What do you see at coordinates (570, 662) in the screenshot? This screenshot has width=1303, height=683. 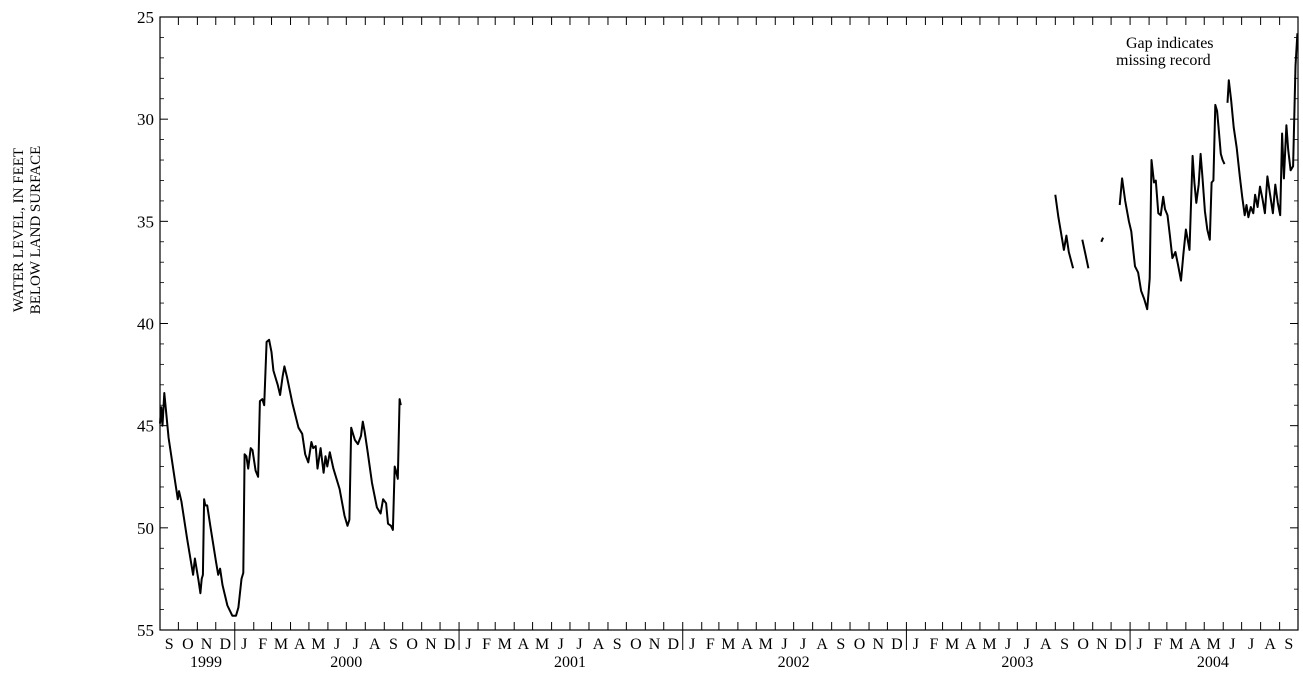 I see `x-year-label: 2001` at bounding box center [570, 662].